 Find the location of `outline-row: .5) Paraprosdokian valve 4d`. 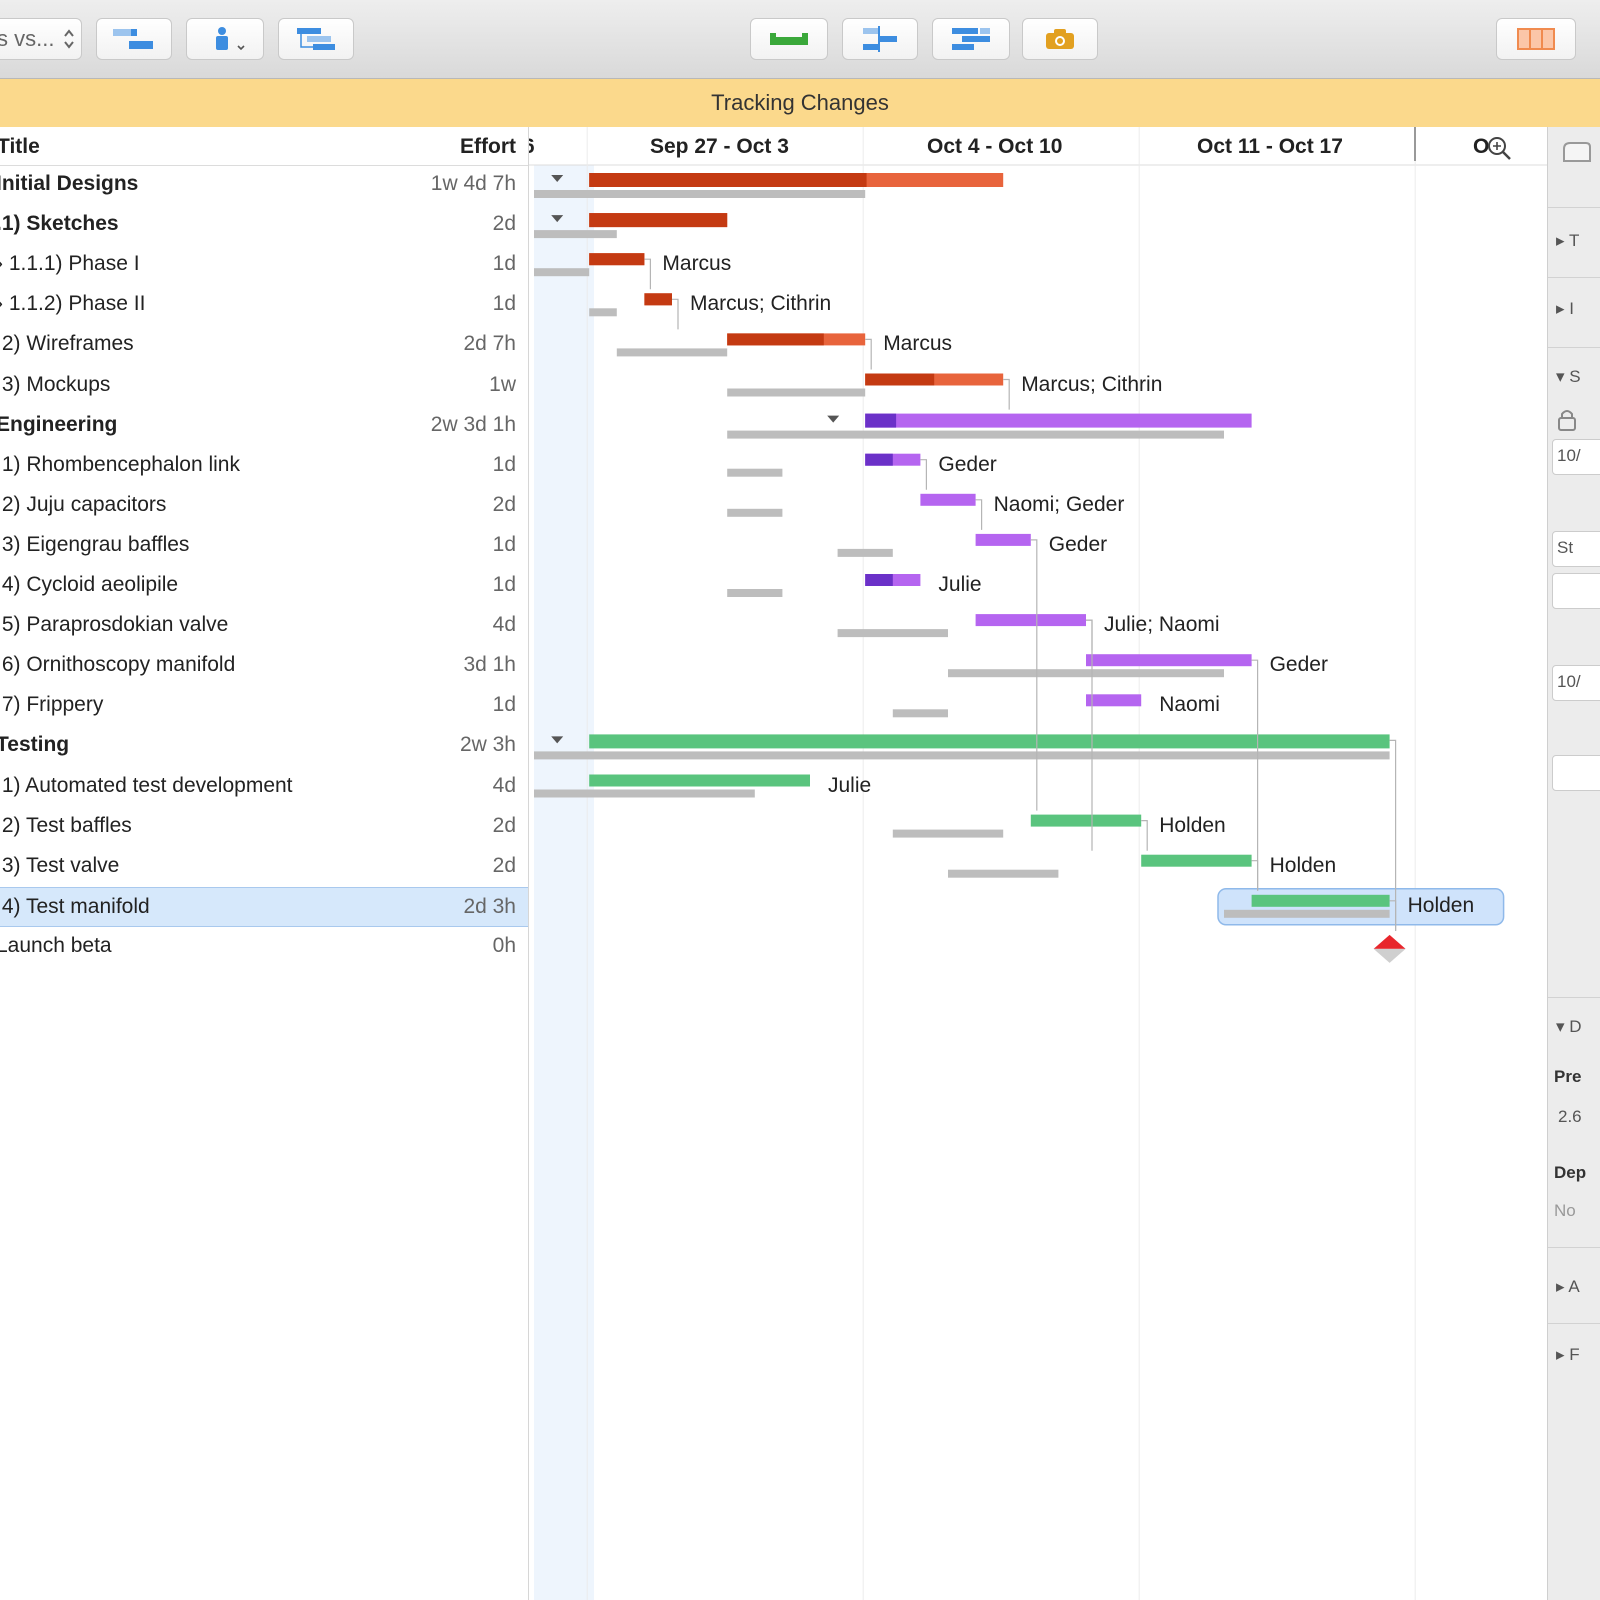

outline-row: .5) Paraprosdokian valve 4d is located at coordinates (264, 626).